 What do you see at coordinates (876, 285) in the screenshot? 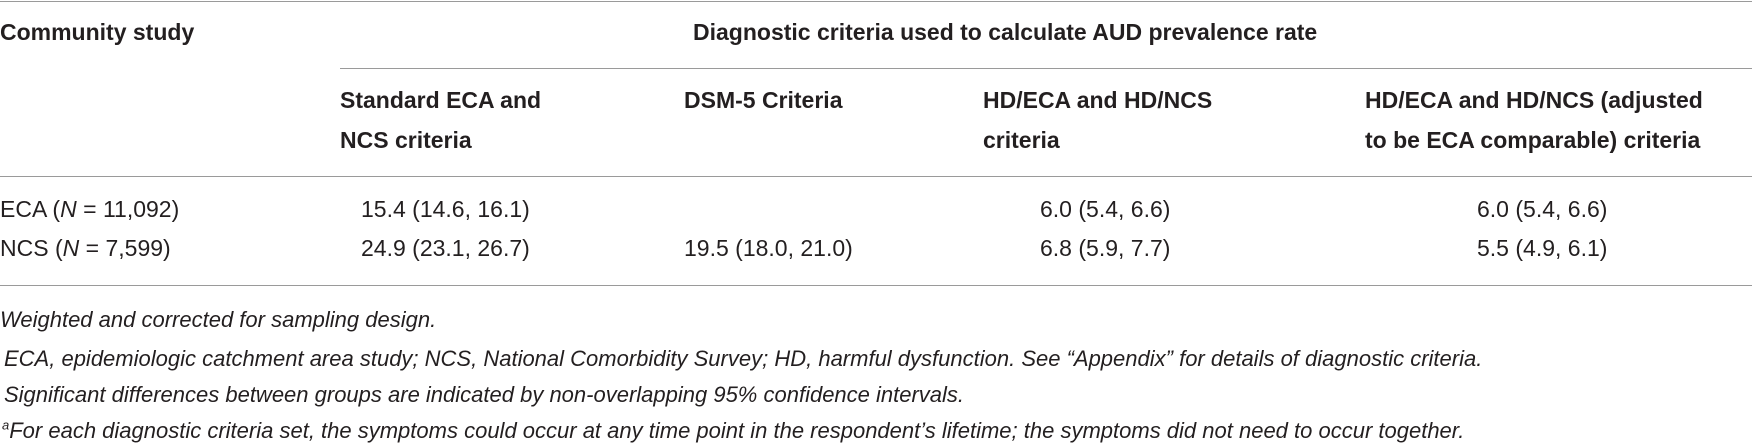
I see `bottom-rule` at bounding box center [876, 285].